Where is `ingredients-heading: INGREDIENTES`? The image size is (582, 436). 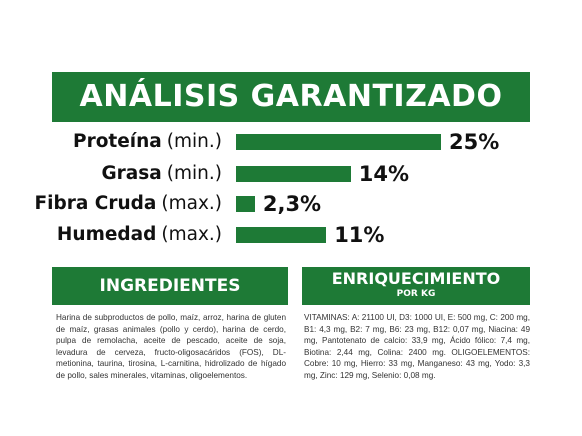
ingredients-heading: INGREDIENTES is located at coordinates (170, 286).